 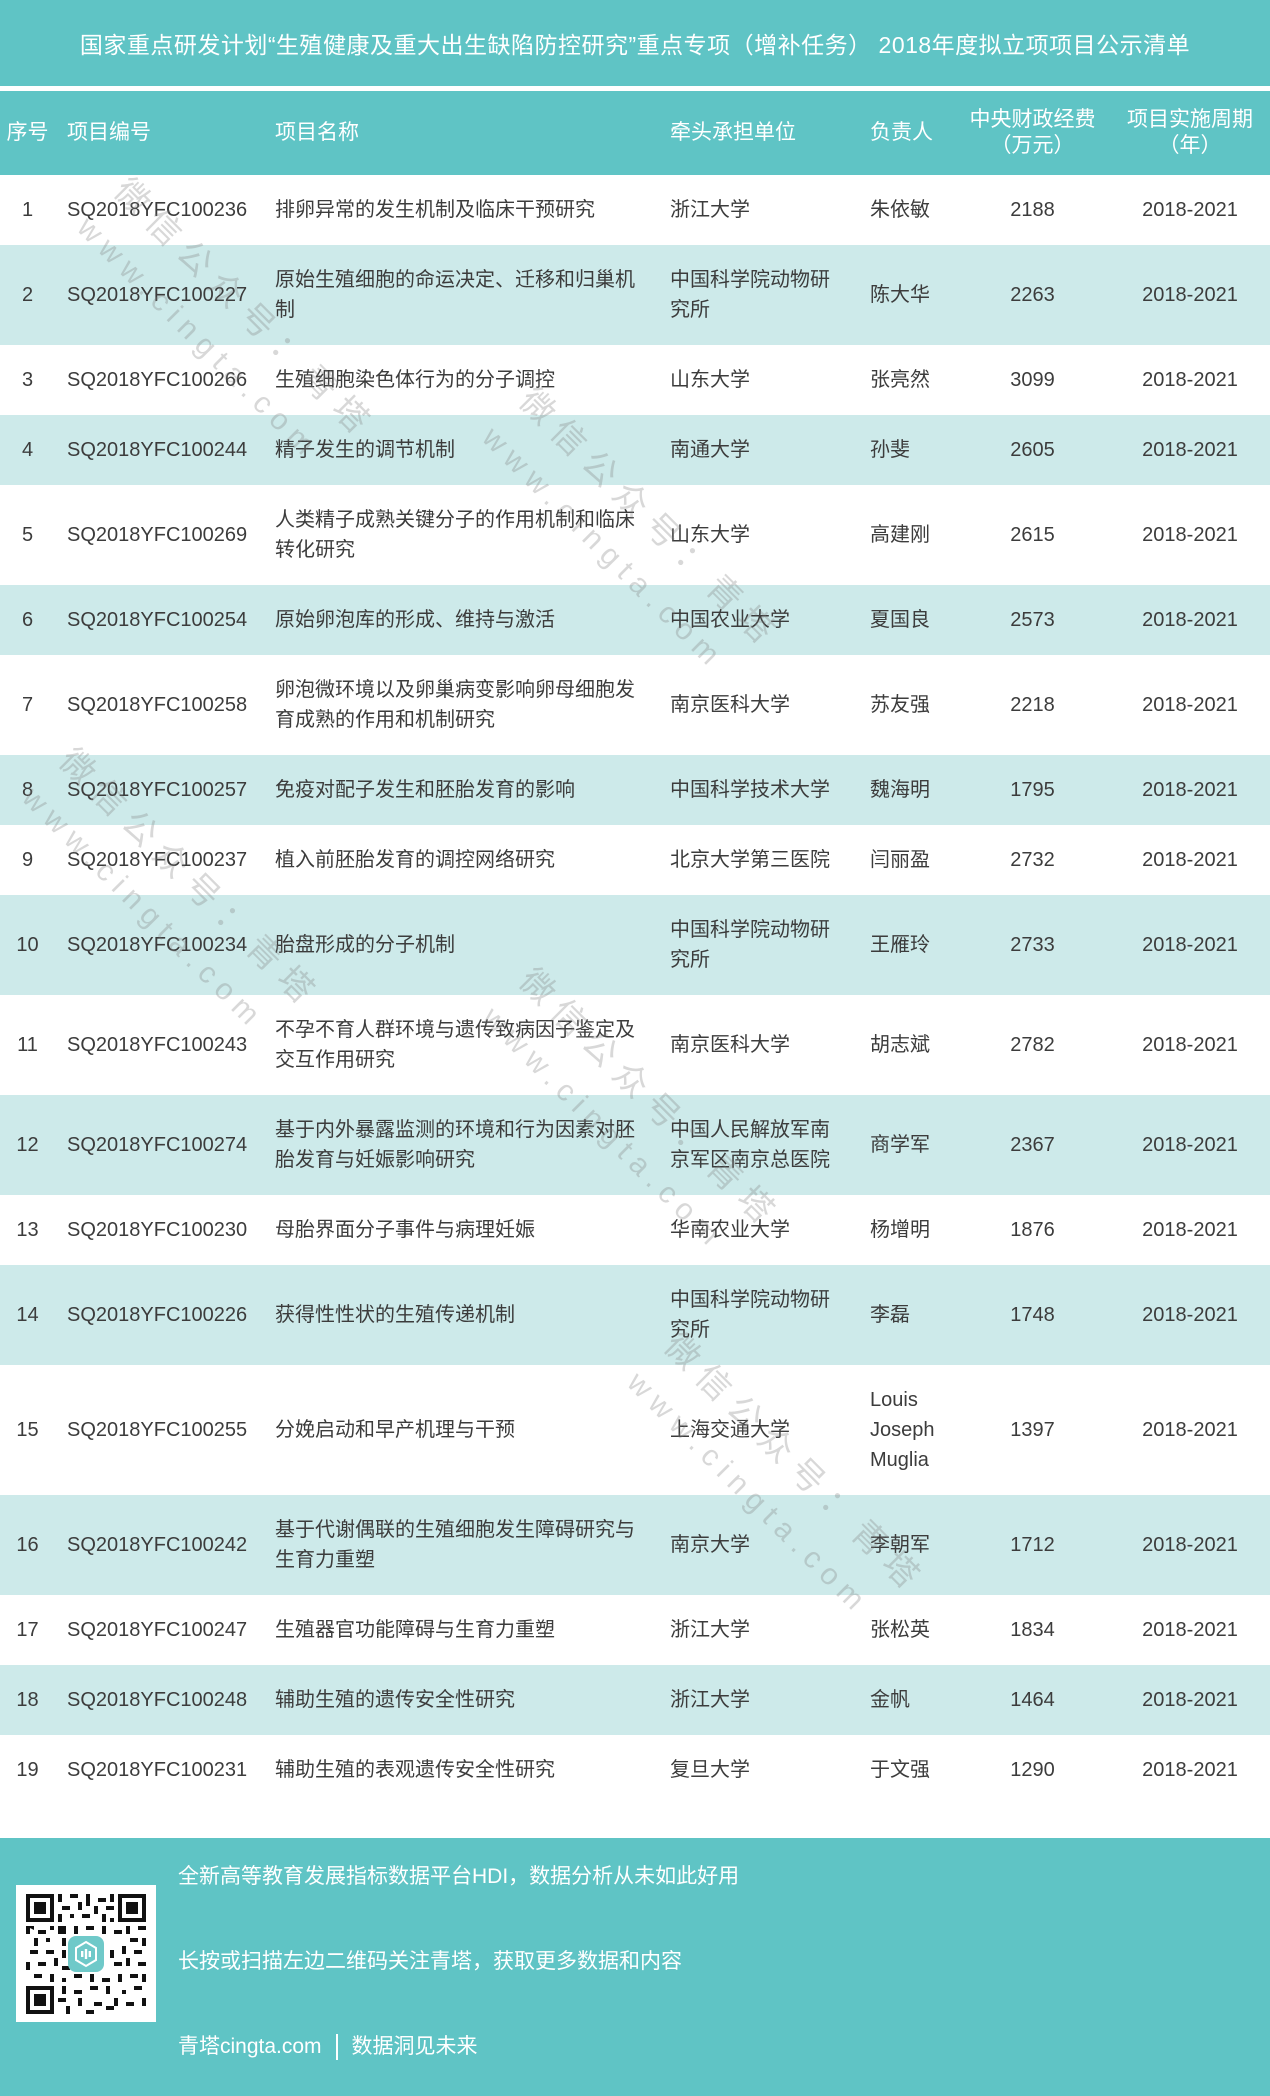 I want to click on principal-investigator: 杨增明, so click(x=907, y=1230).